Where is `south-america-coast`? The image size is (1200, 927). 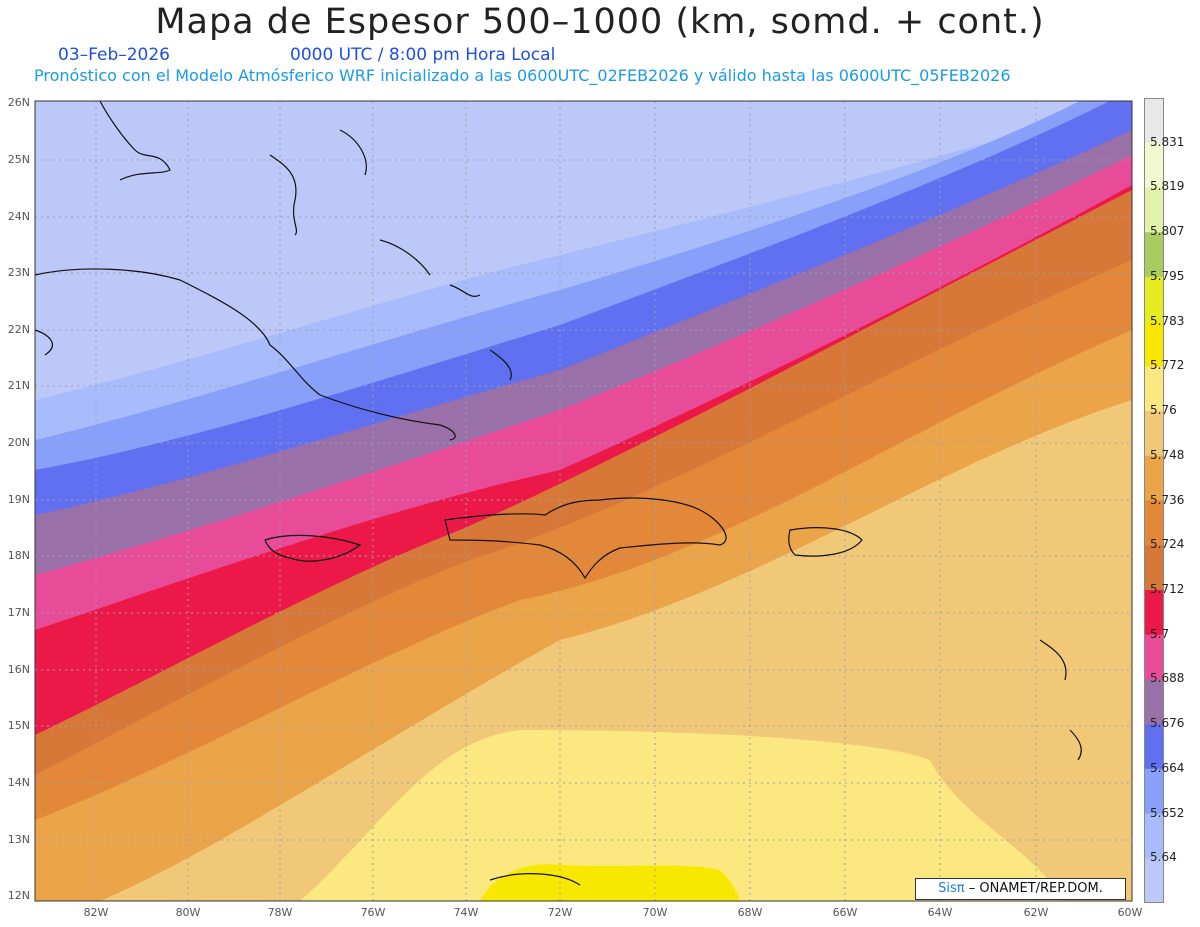 south-america-coast is located at coordinates (535, 879).